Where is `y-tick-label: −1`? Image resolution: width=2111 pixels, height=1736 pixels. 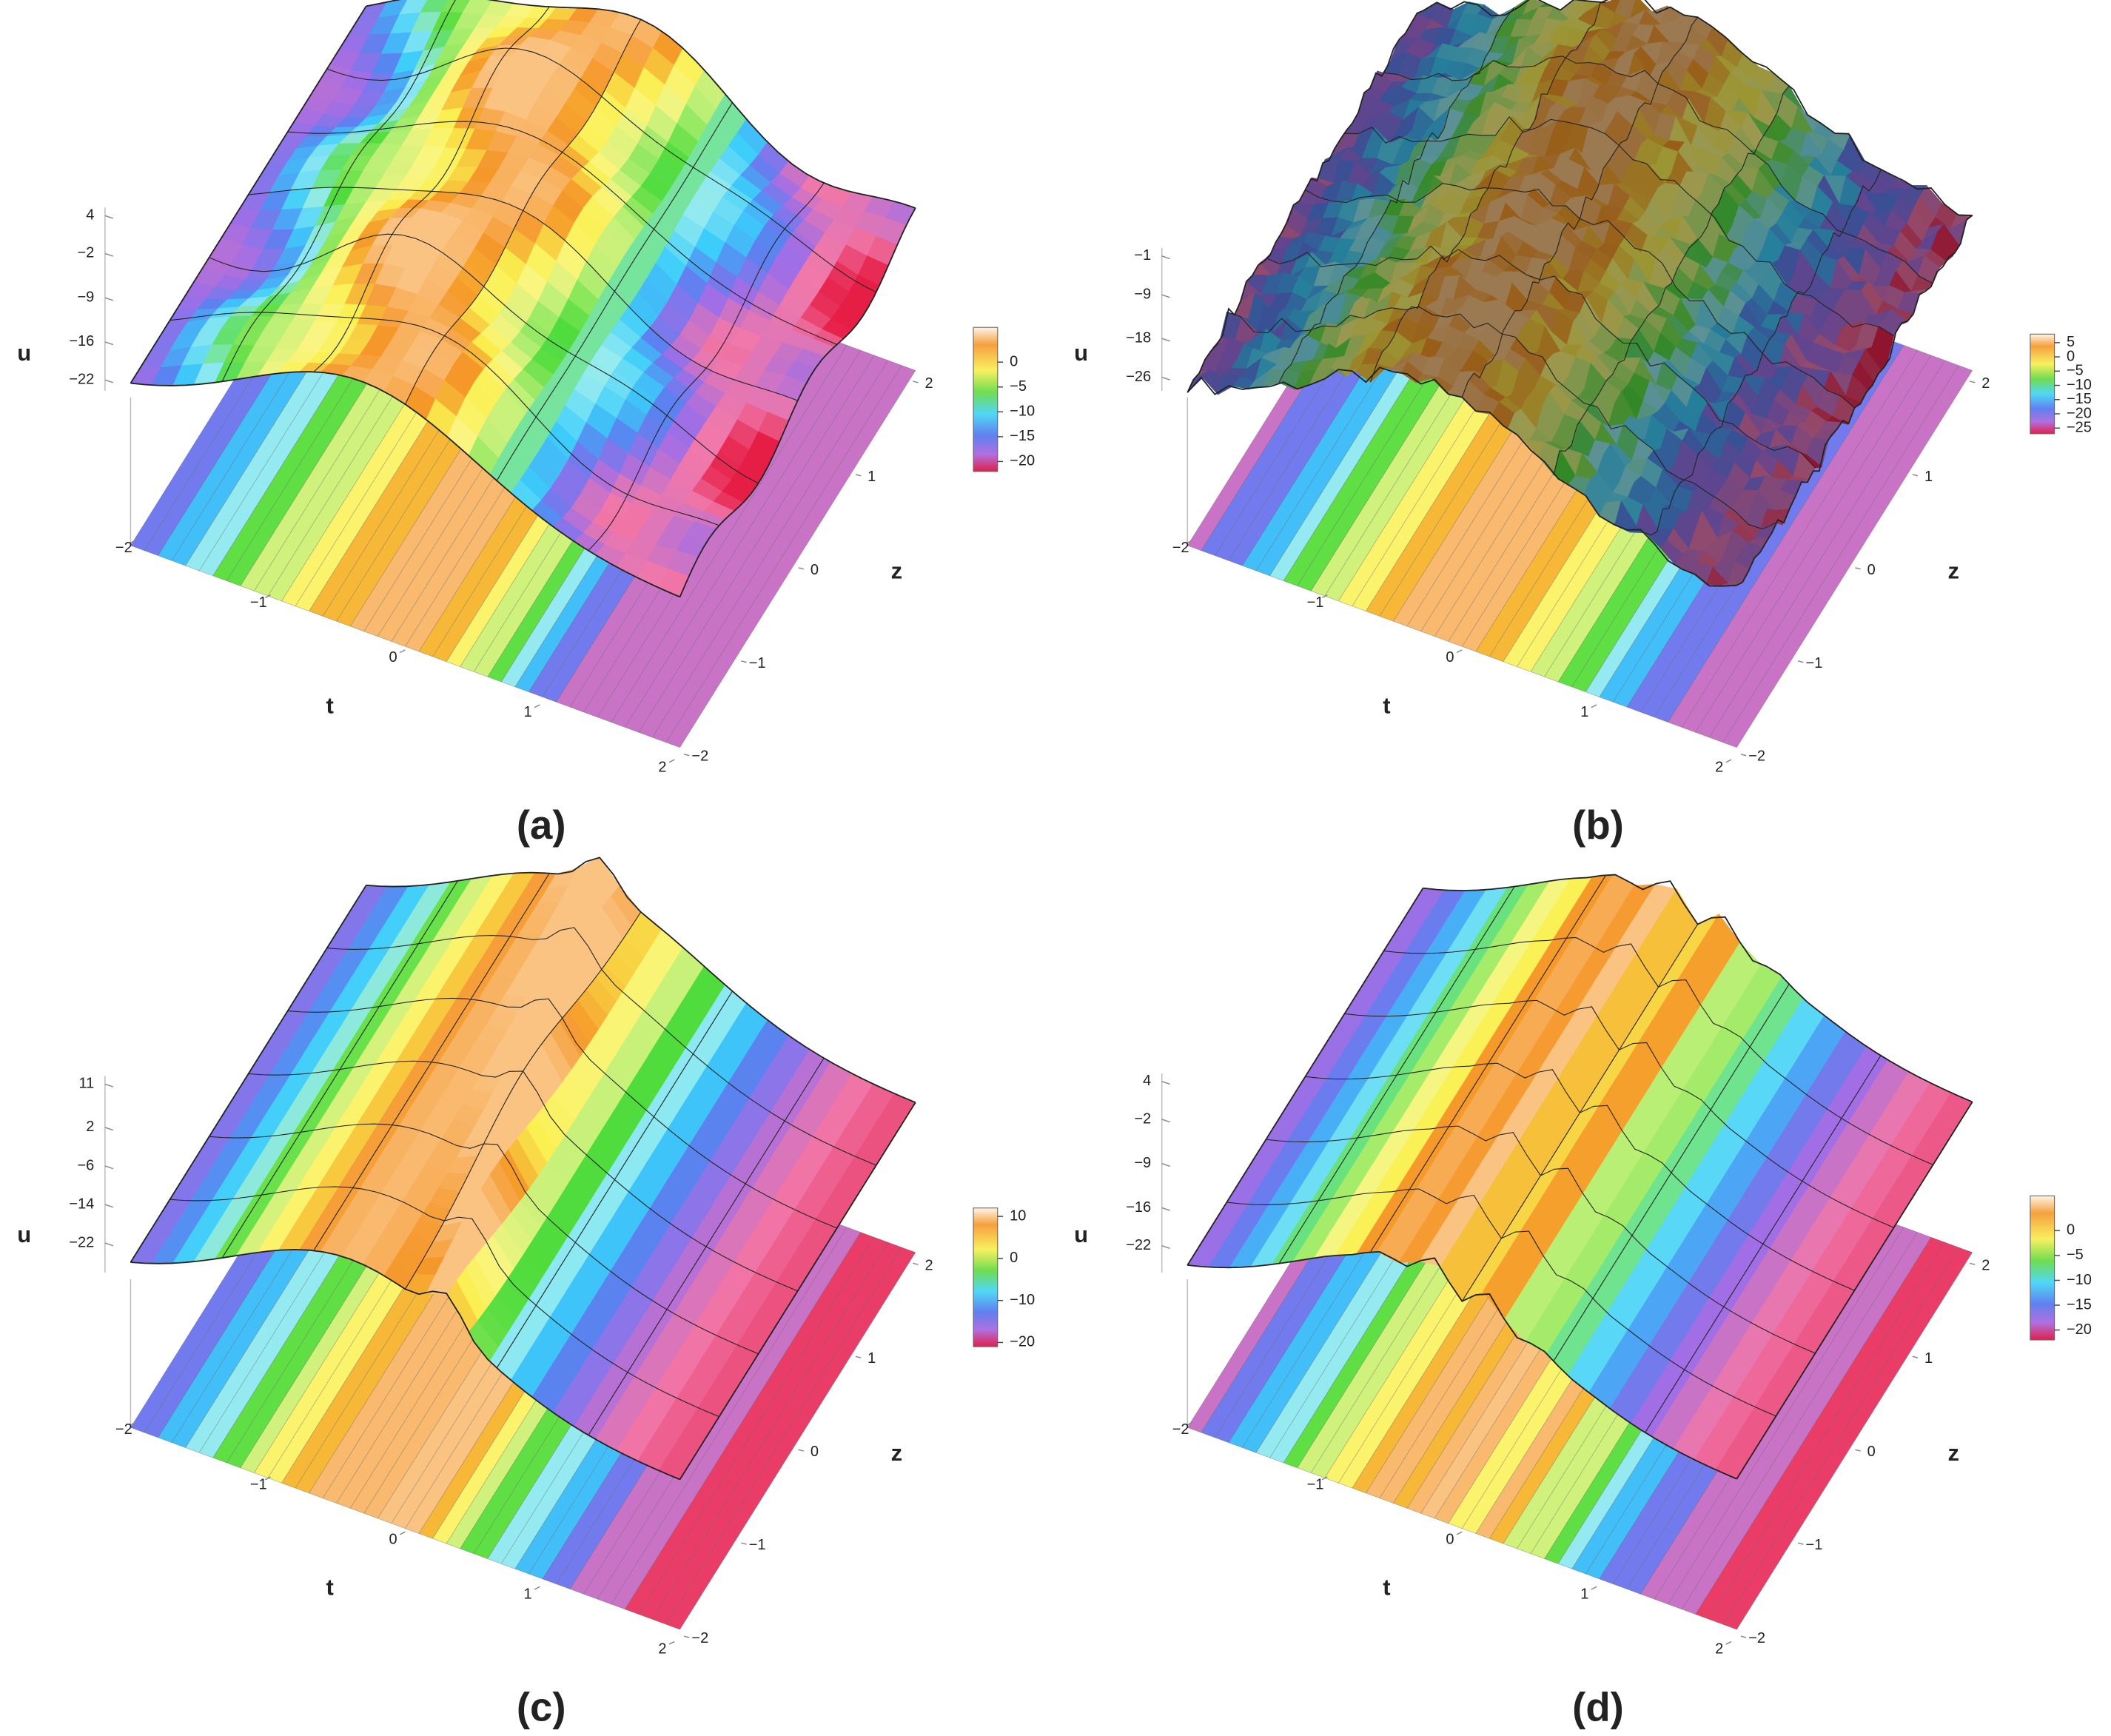
y-tick-label: −1 is located at coordinates (1814, 1545).